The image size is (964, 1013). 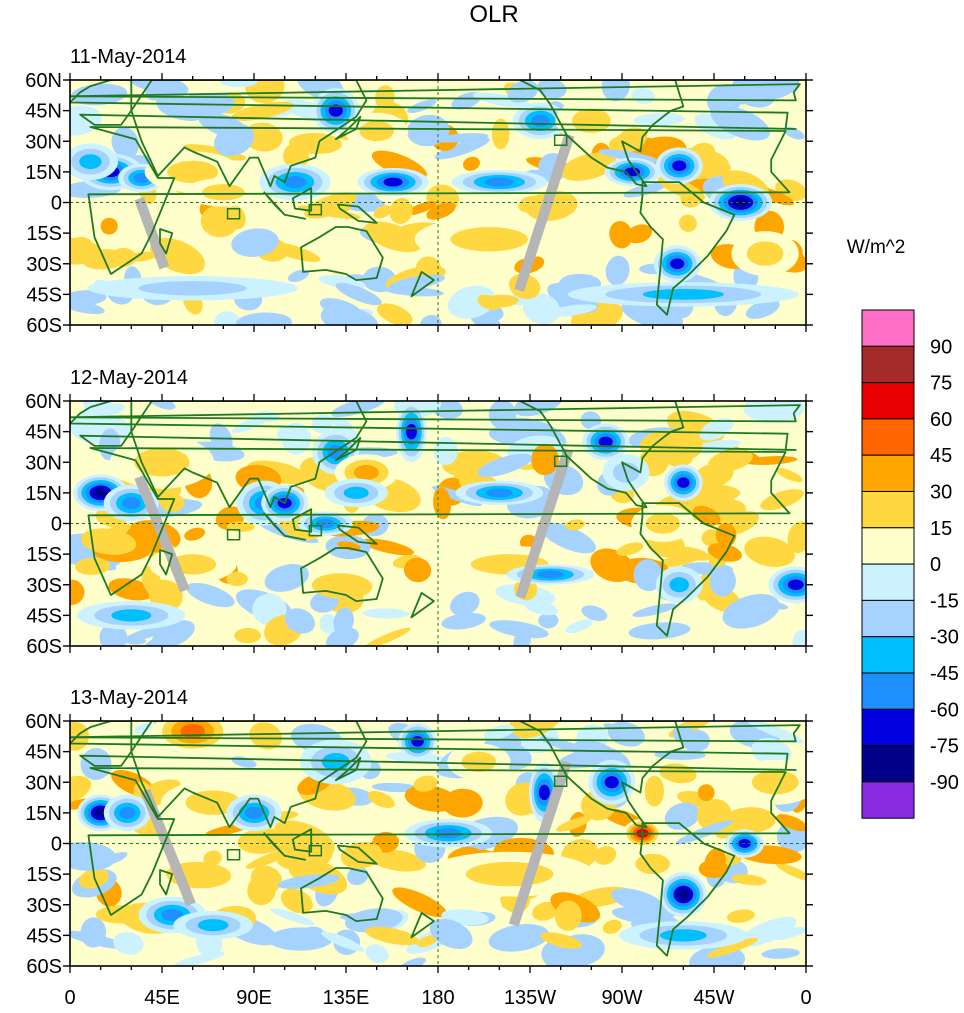 I want to click on y-tick-label: 45N, so click(x=43, y=753).